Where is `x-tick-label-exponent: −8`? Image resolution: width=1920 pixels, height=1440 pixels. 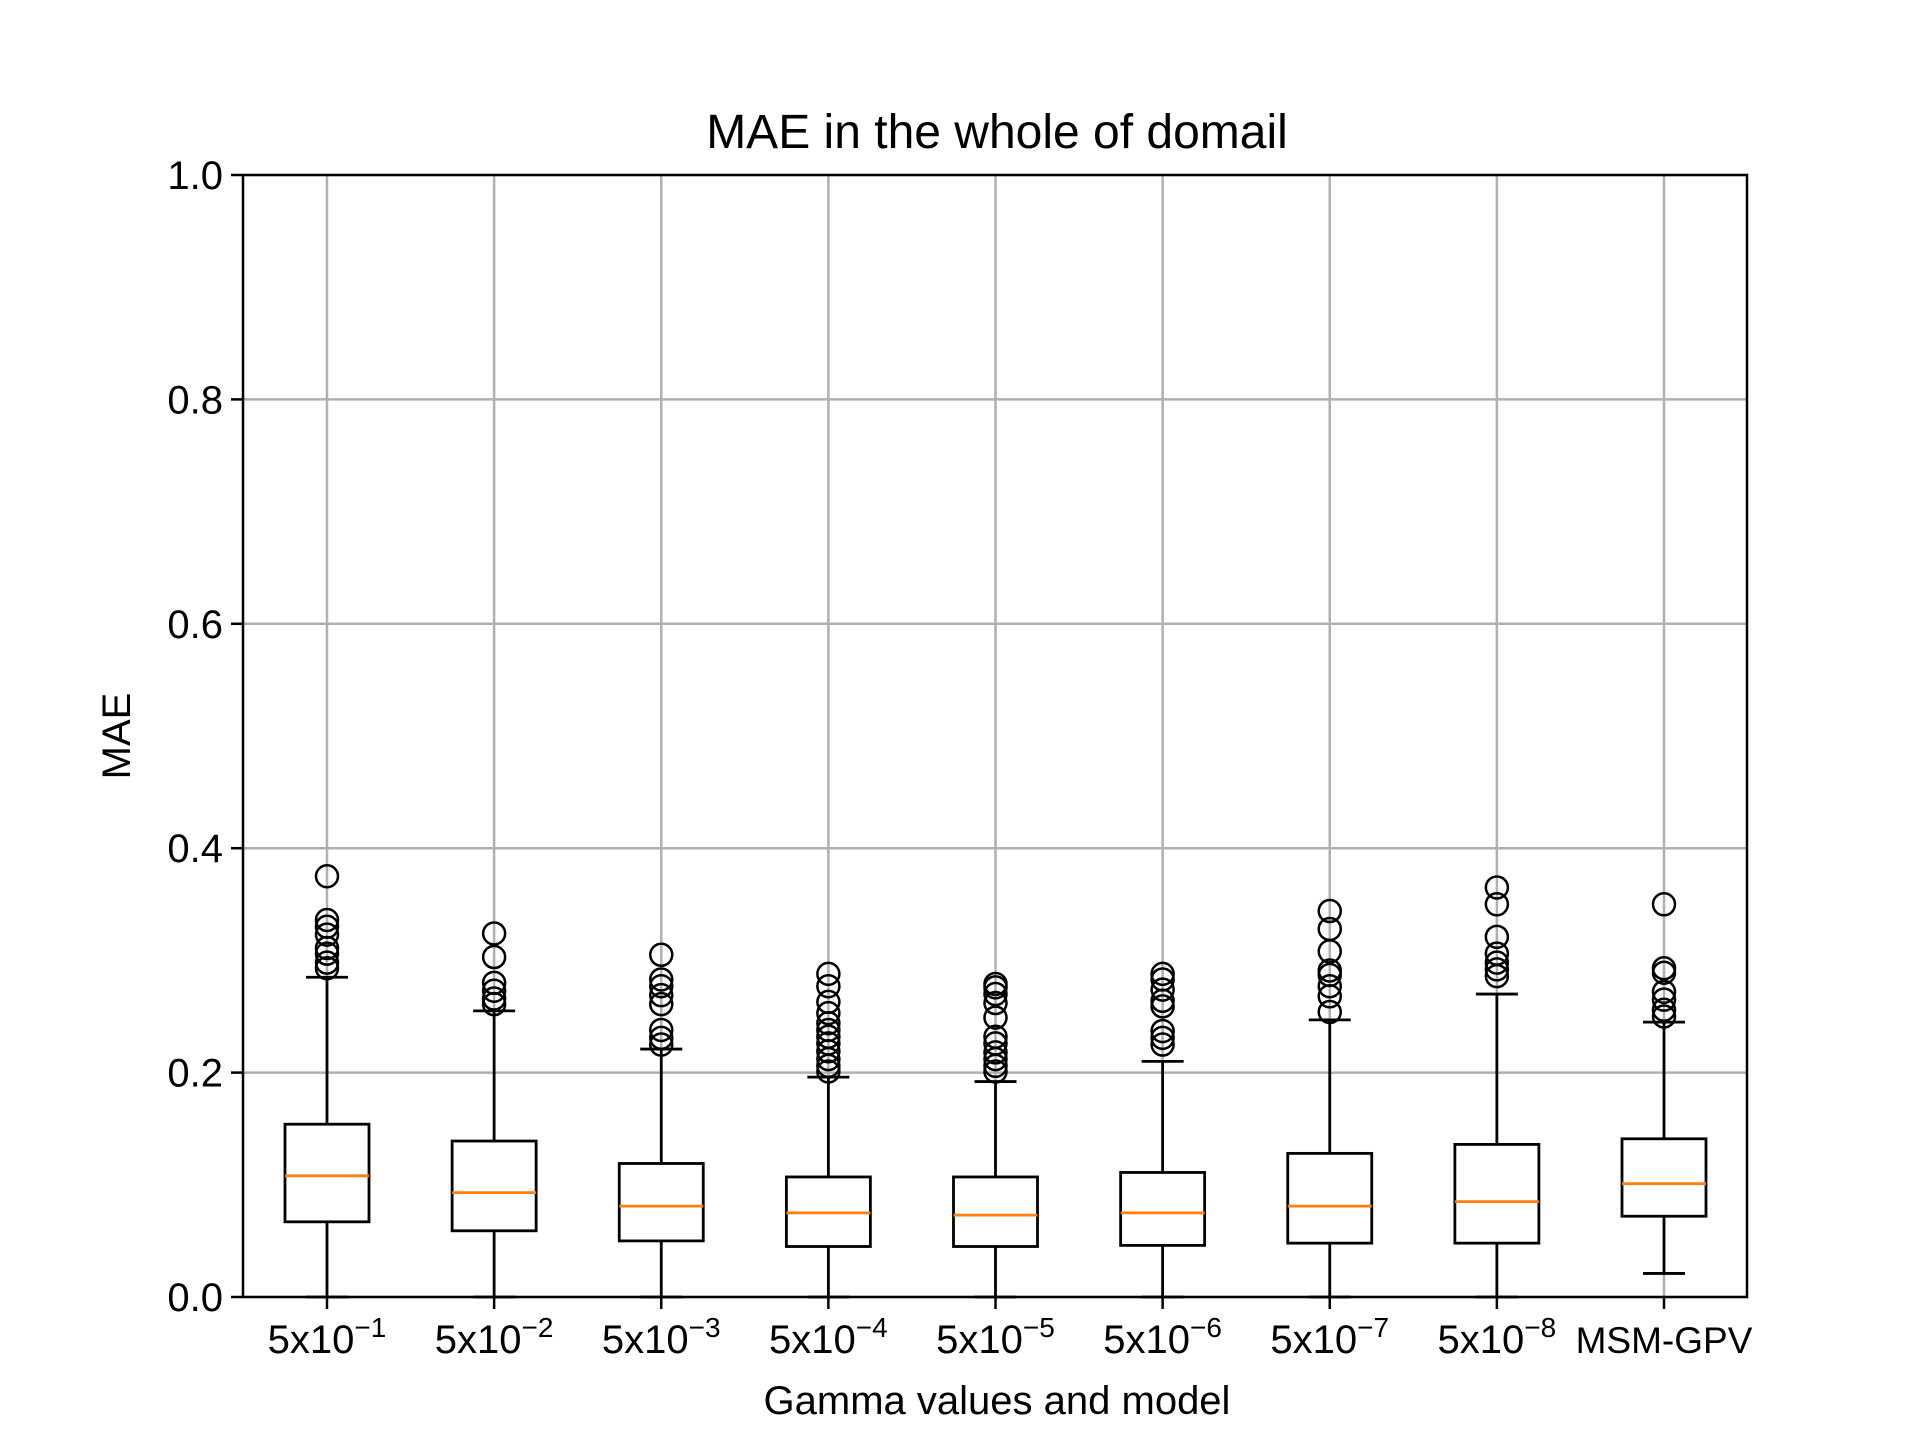 x-tick-label-exponent: −8 is located at coordinates (1540, 1327).